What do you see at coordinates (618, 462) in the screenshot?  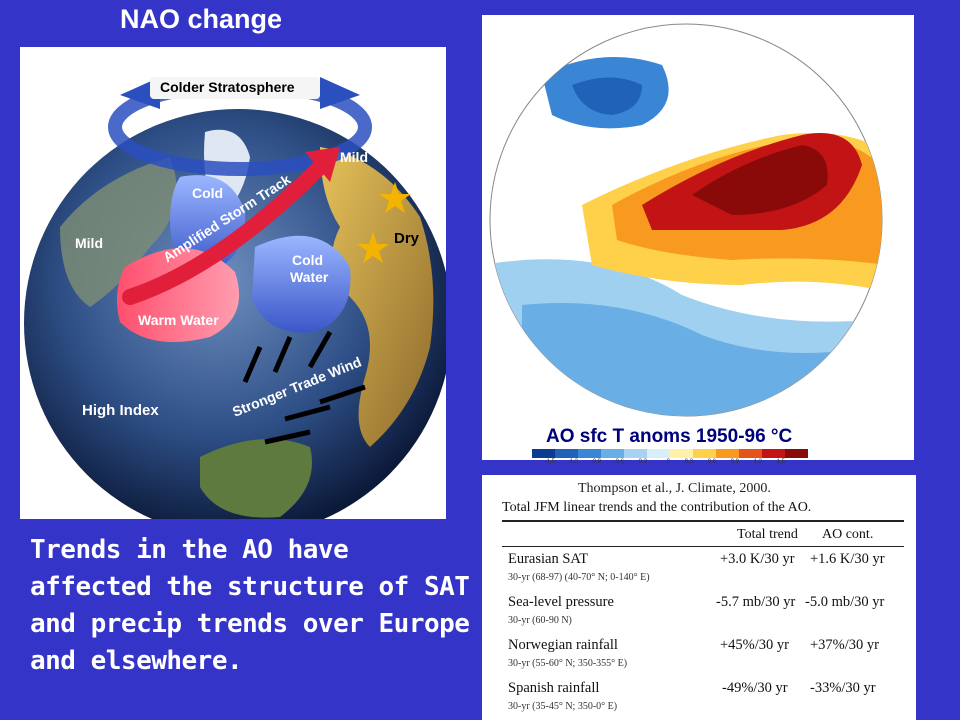 I see `colorbar-tick-label: -0.6` at bounding box center [618, 462].